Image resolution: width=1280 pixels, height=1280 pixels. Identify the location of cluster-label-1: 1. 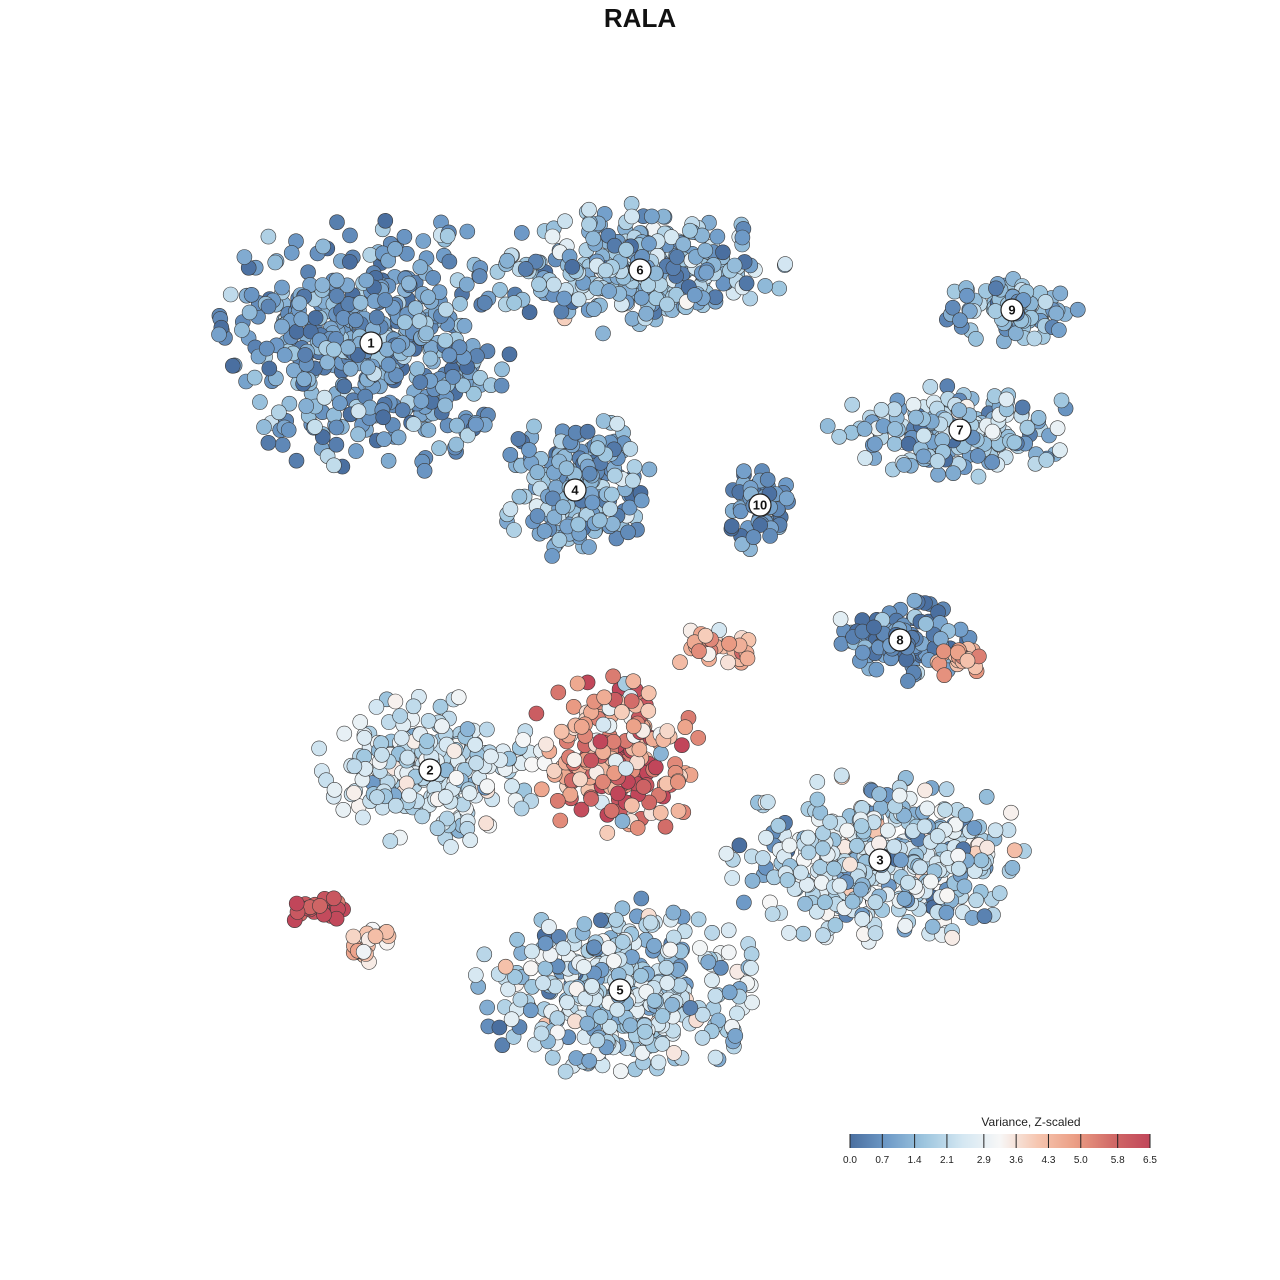
(370, 343).